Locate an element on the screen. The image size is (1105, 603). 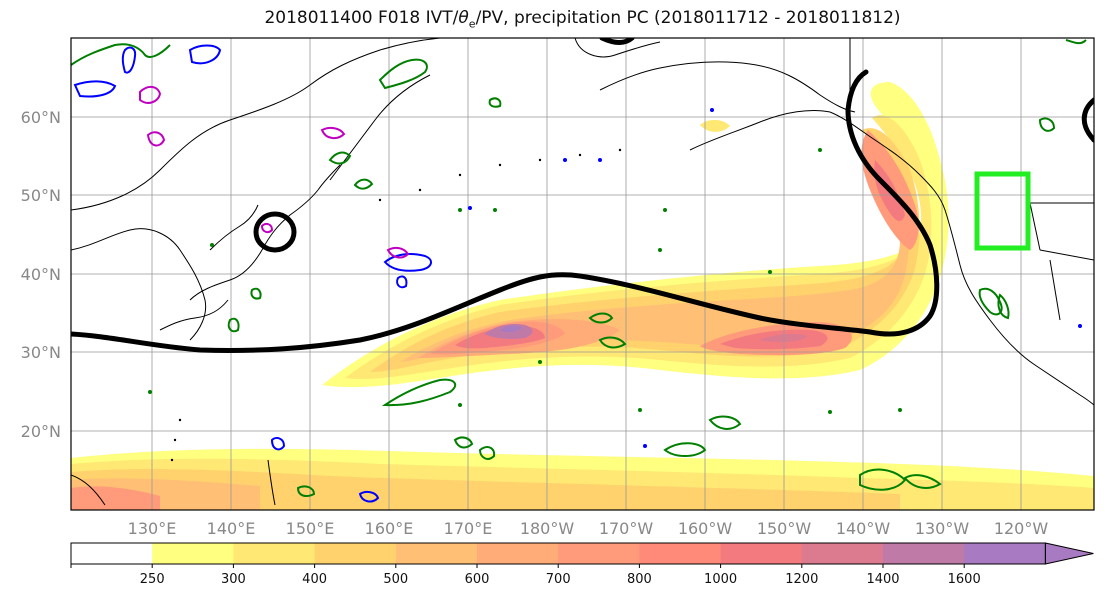
lat-label: 30°N is located at coordinates (41, 352).